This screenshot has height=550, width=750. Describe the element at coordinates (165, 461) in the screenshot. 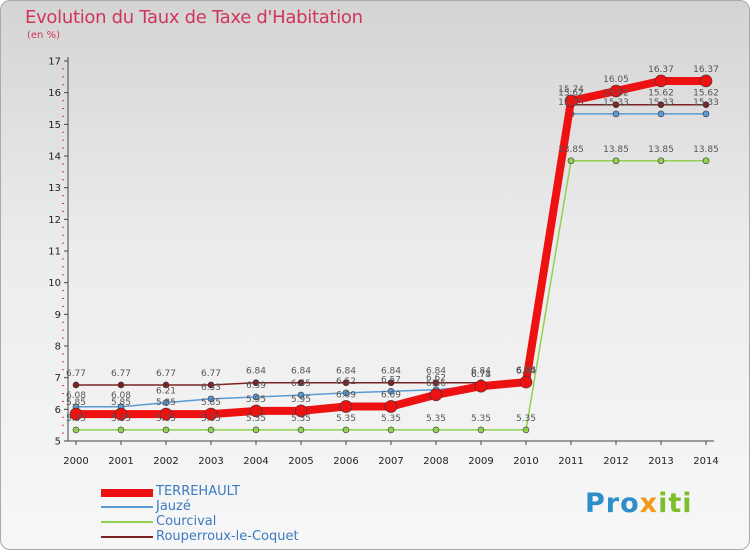

I see `x-tick-label: 2002` at that location.